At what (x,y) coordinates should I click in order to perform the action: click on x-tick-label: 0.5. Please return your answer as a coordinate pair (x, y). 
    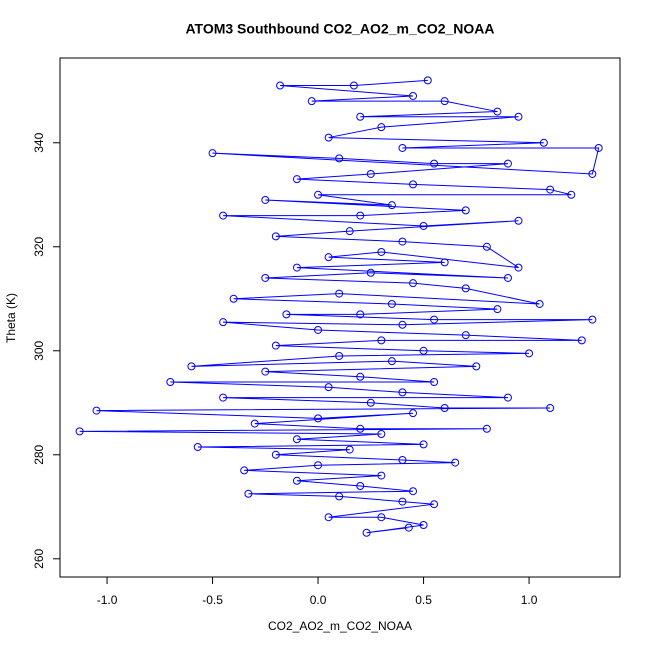
    Looking at the image, I should click on (423, 600).